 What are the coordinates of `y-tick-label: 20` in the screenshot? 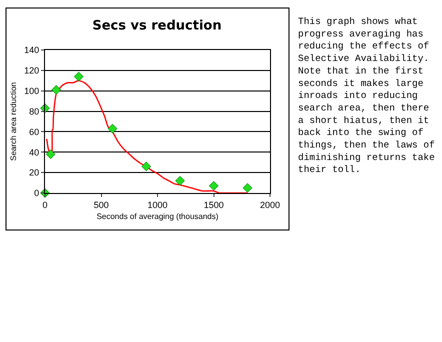 It's located at (34, 173).